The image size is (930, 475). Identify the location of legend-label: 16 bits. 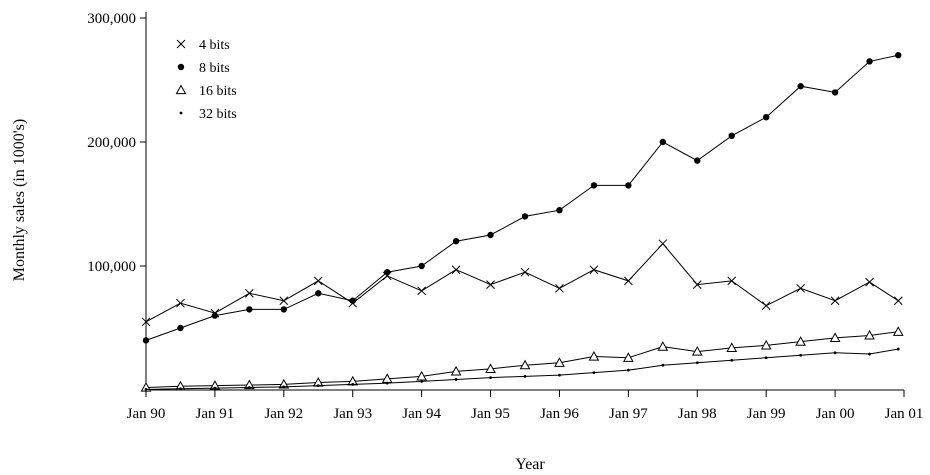
(218, 91).